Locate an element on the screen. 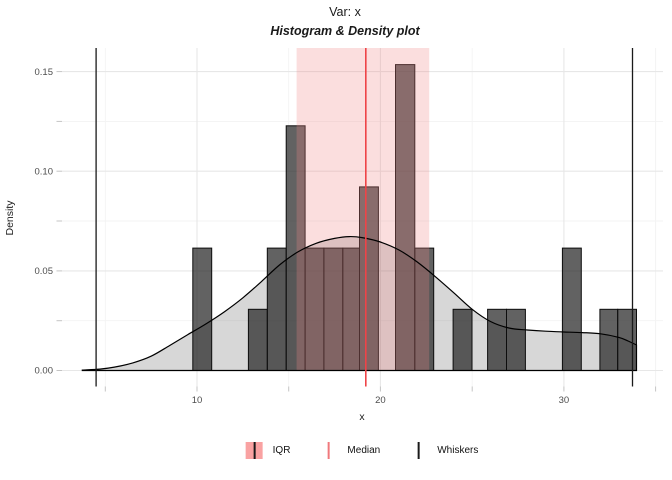 The width and height of the screenshot is (672, 480). x-tick-labels: 10 20 30 is located at coordinates (380, 400).